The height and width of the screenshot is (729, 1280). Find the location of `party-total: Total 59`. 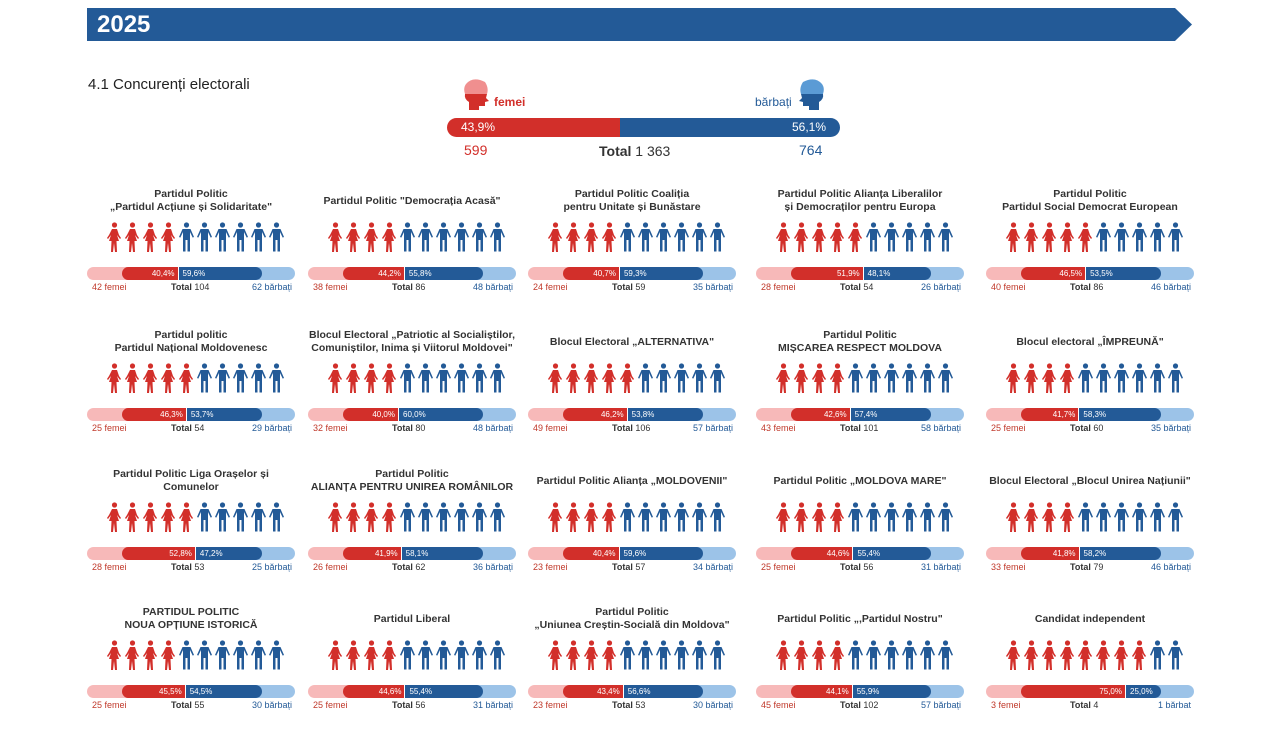

party-total: Total 59 is located at coordinates (629, 287).